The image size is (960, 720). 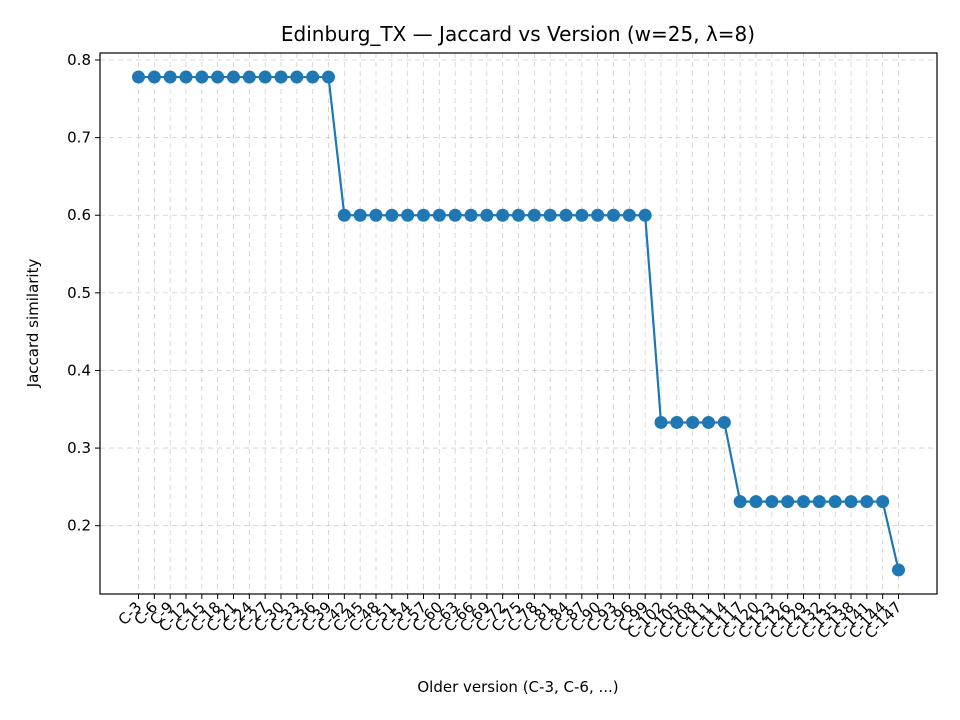 I want to click on y-tick-label: 0.6, so click(x=79, y=215).